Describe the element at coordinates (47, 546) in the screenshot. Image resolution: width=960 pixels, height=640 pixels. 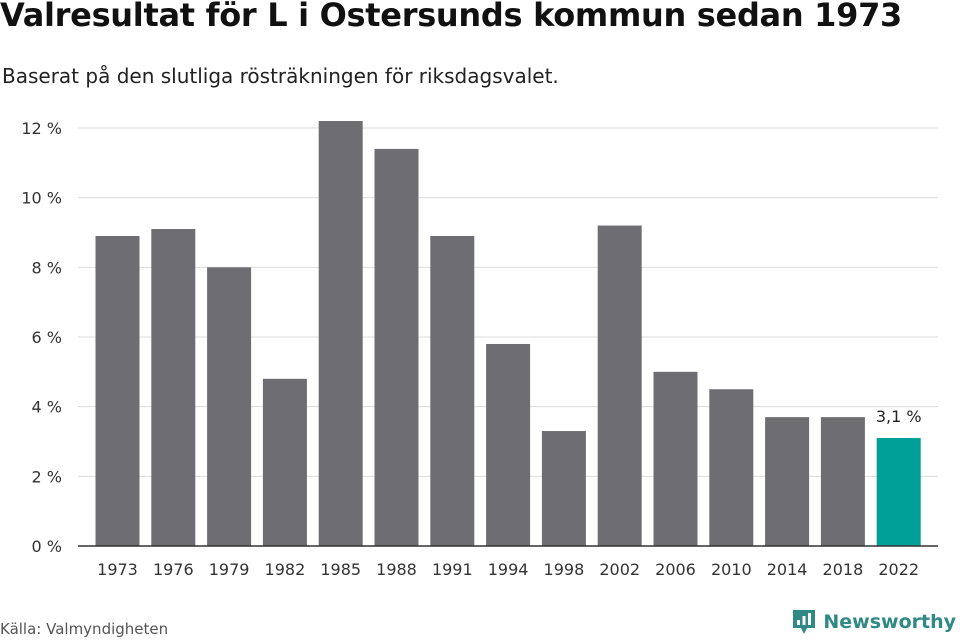
I see `y-tick-label: 0 %` at that location.